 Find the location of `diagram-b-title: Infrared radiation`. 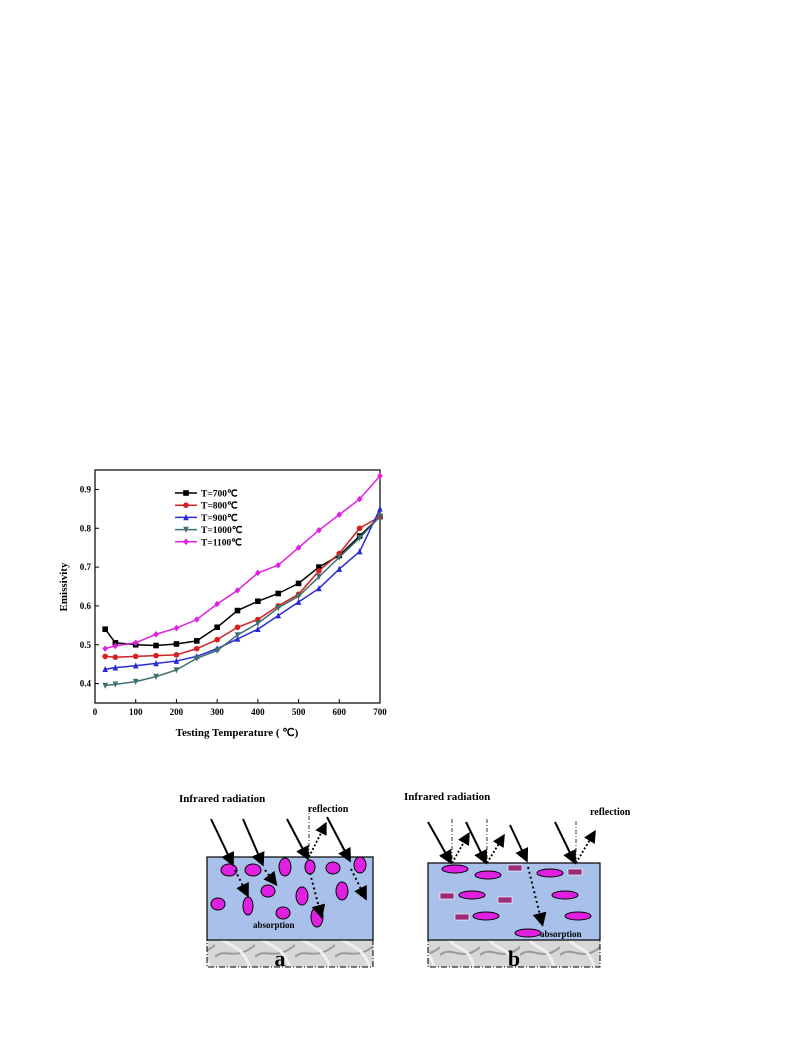

diagram-b-title: Infrared radiation is located at coordinates (447, 797).